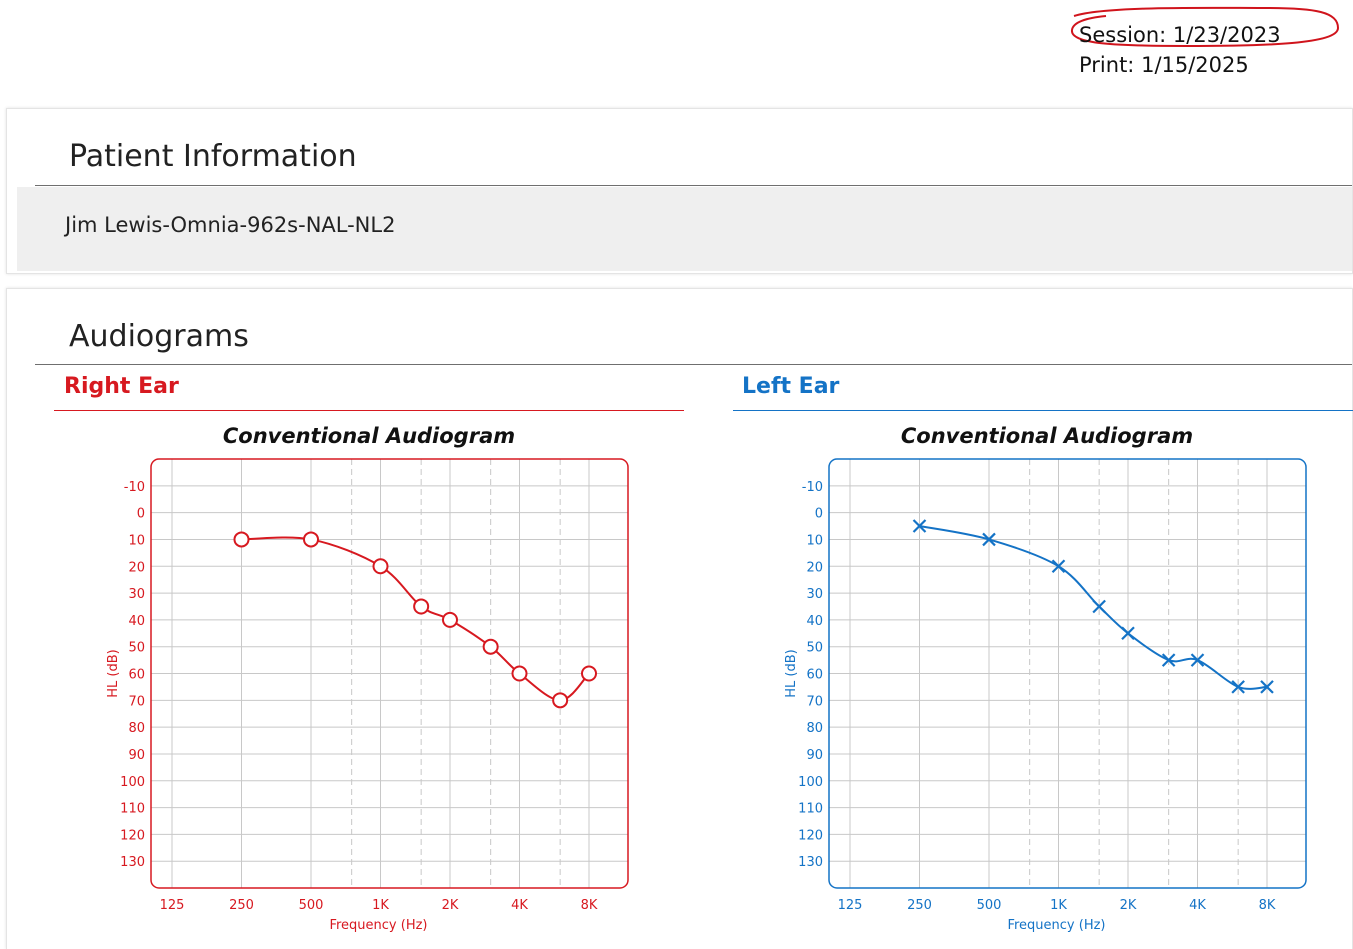  Describe the element at coordinates (814, 648) in the screenshot. I see `left-y-tick-label: 50` at that location.